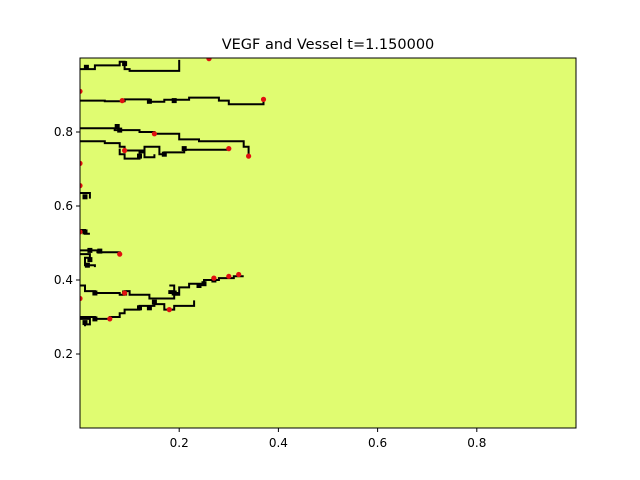  I want to click on chart-title: VEGF and Vessel t=1.150000, so click(328, 45).